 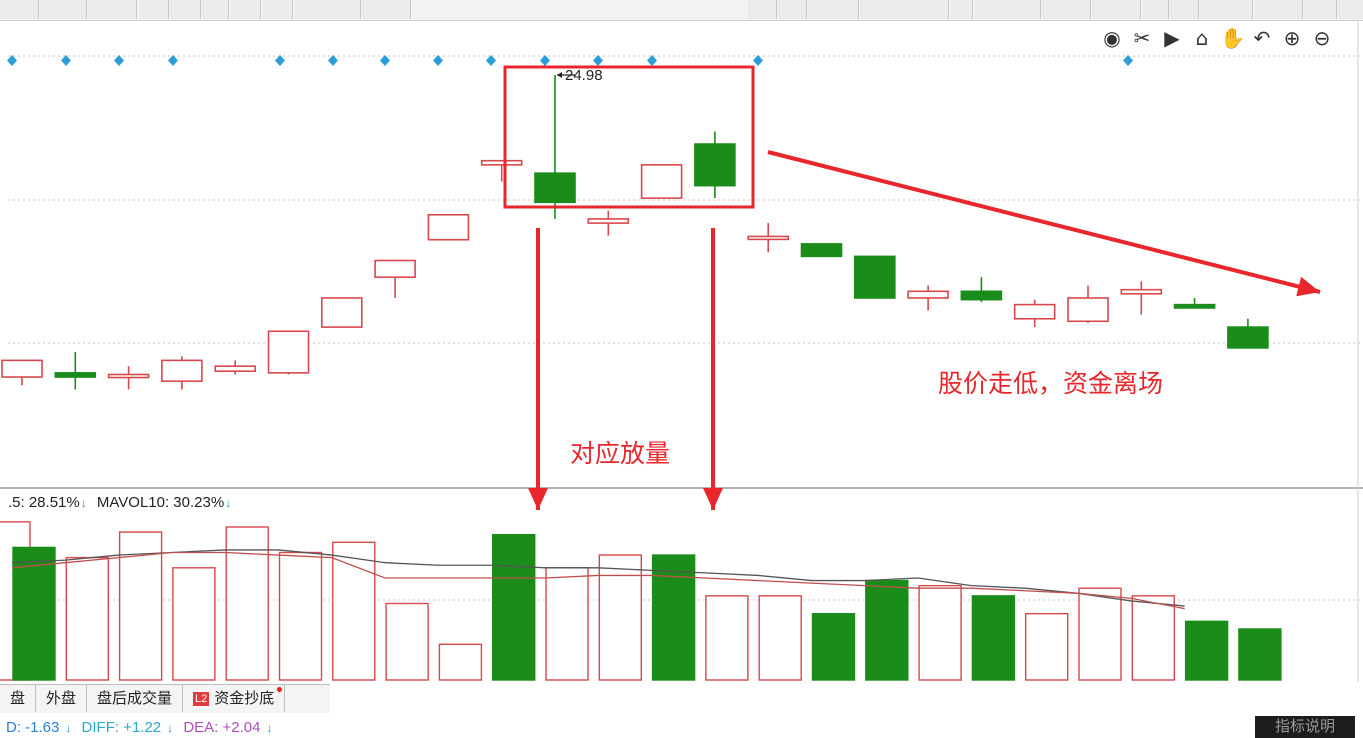 I want to click on event-markers, so click(x=570, y=60).